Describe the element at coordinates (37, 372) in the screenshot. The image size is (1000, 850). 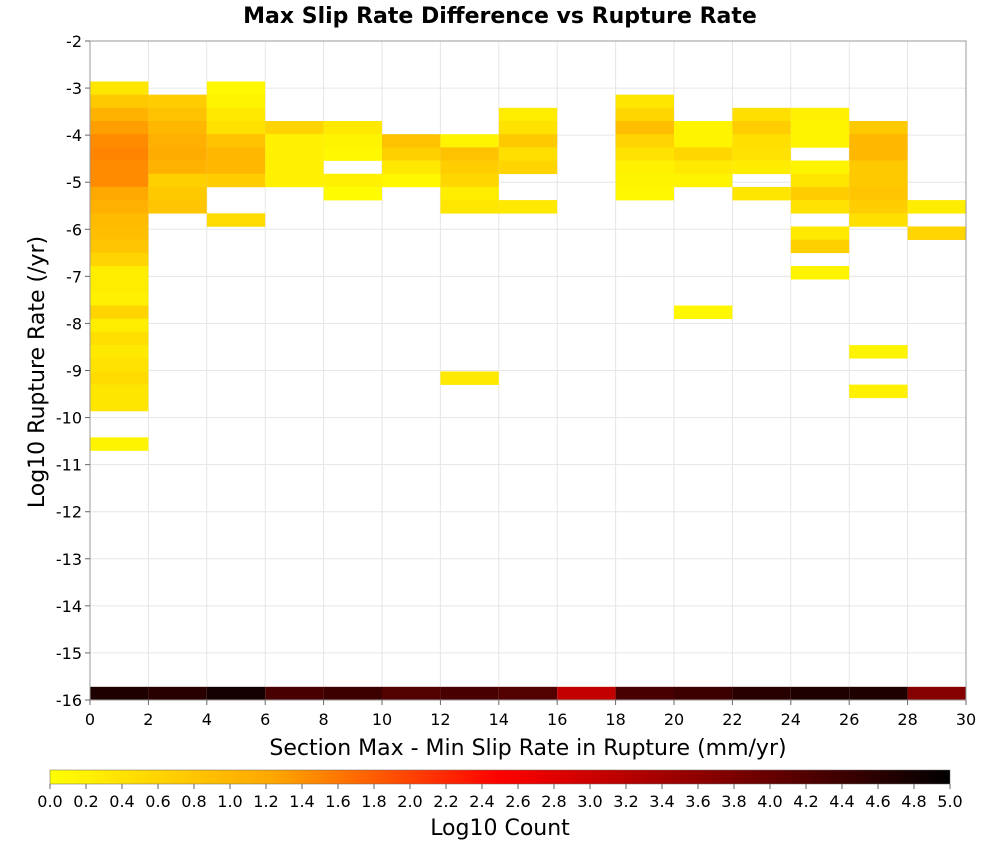
I see `y-axis-label: Log10 Rupture Rate (/yr)` at that location.